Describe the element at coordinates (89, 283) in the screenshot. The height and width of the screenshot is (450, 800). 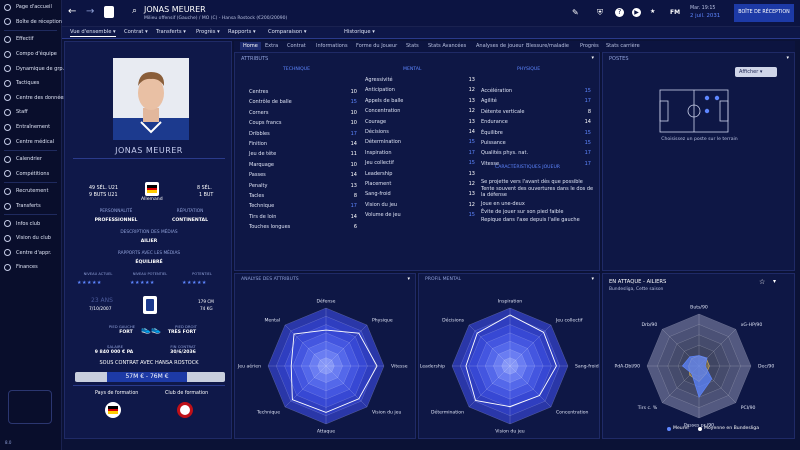
I see `ability-stars: ★★★★★` at that location.